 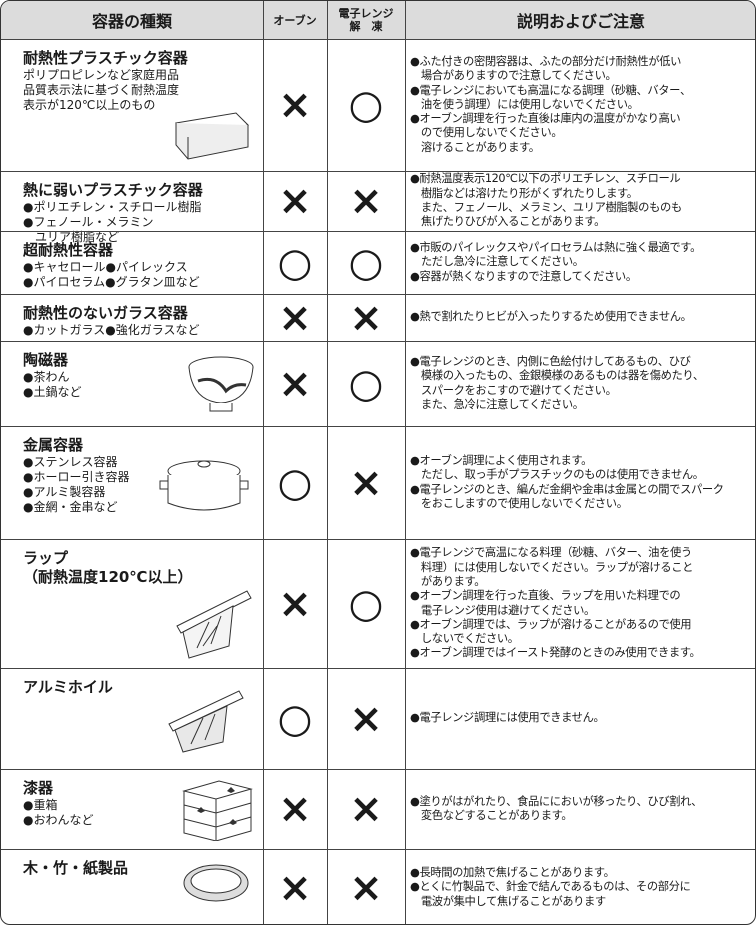 I want to click on type-cell: 陶磁器 ●茶わん ●土鍋など, so click(x=132, y=383).